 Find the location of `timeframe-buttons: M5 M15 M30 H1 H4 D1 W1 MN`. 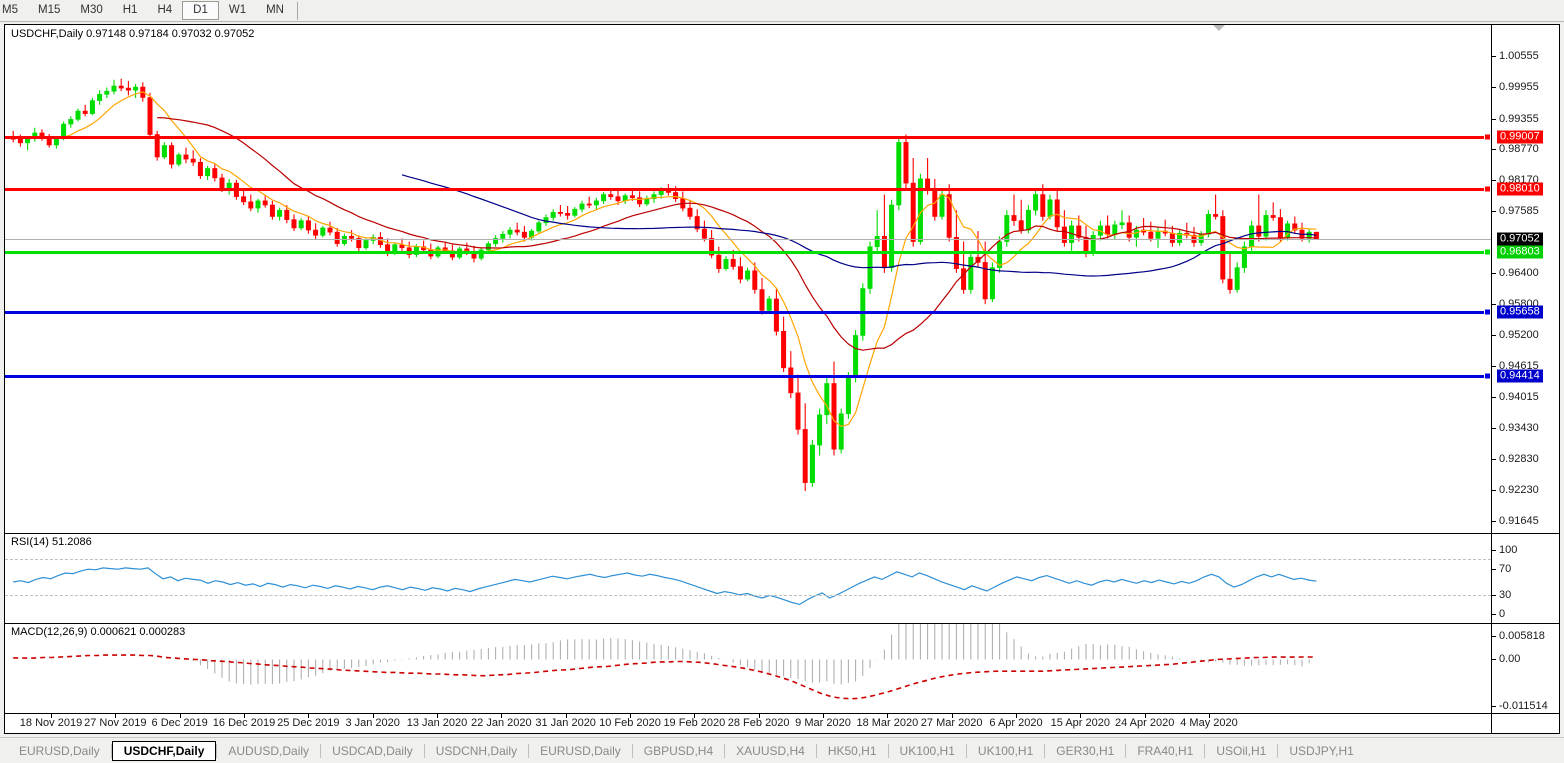

timeframe-buttons: M5 M15 M30 H1 H4 D1 W1 MN is located at coordinates (150, 10).